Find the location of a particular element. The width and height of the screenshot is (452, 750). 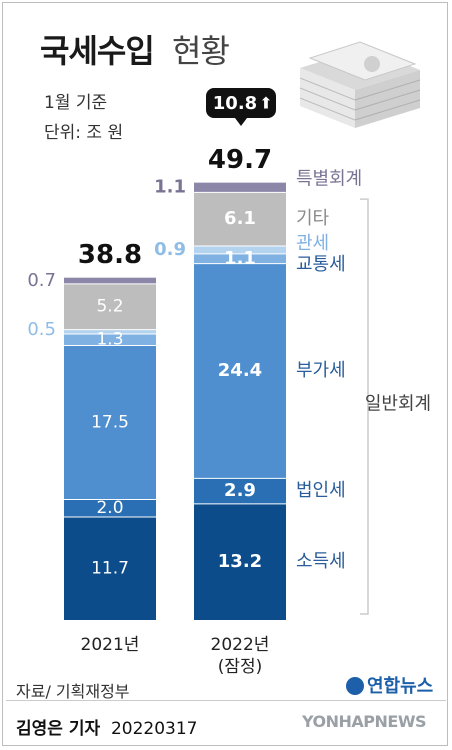

change-badge is located at coordinates (241, 103).